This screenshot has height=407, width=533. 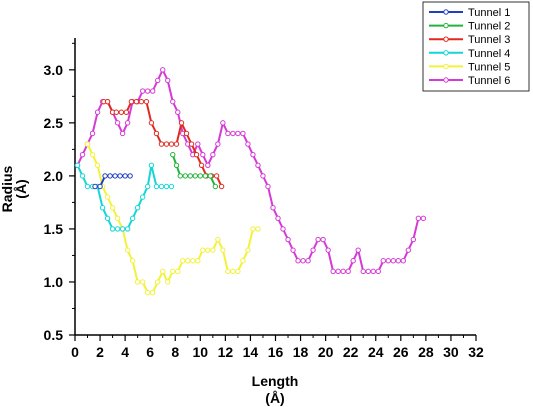 What do you see at coordinates (276, 352) in the screenshot?
I see `x-tick-label: 16` at bounding box center [276, 352].